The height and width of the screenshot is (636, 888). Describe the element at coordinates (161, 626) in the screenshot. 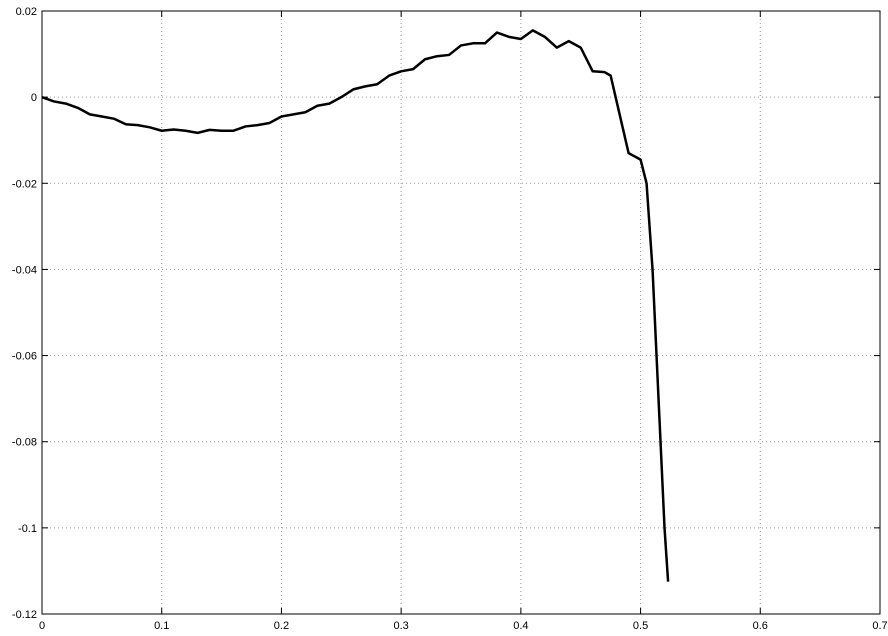

I see `x-tick-label: 0.1` at that location.